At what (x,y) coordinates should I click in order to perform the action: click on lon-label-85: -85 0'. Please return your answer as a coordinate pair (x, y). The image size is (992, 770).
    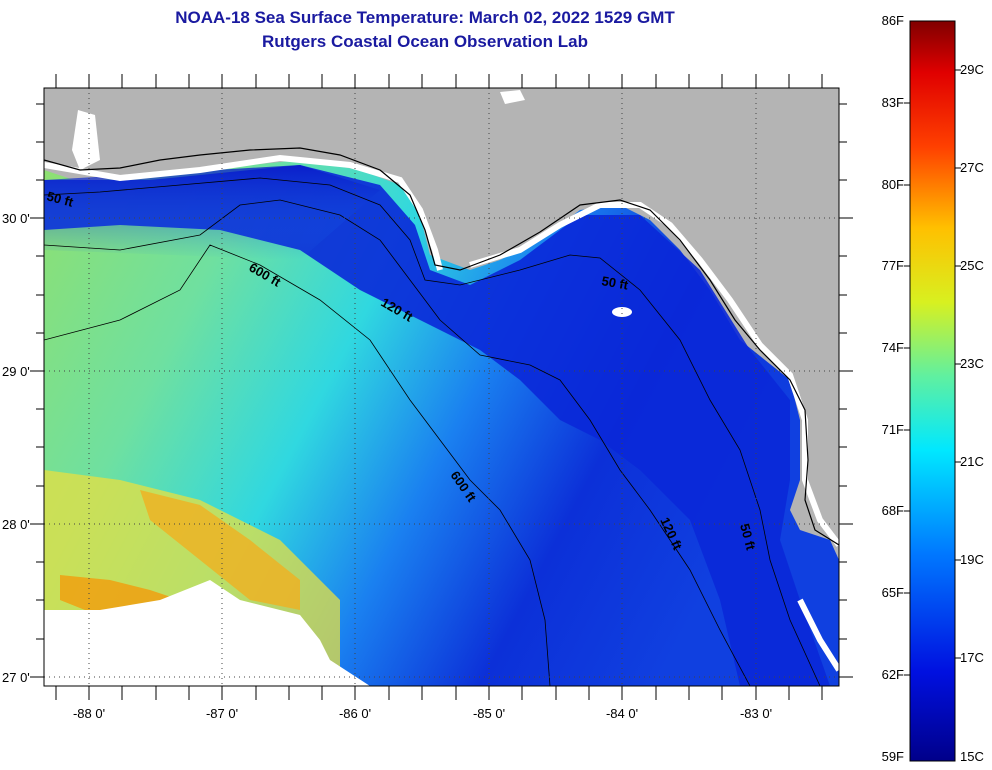
    Looking at the image, I should click on (489, 713).